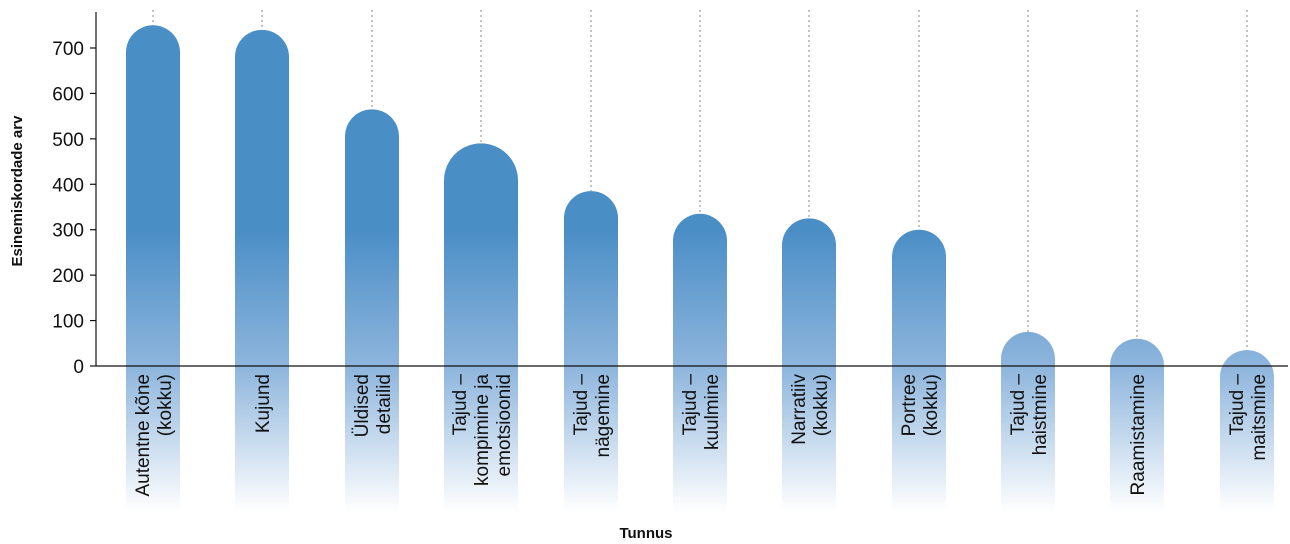 The image size is (1290, 544). What do you see at coordinates (1040, 414) in the screenshot?
I see `category-label-line: haistmine` at bounding box center [1040, 414].